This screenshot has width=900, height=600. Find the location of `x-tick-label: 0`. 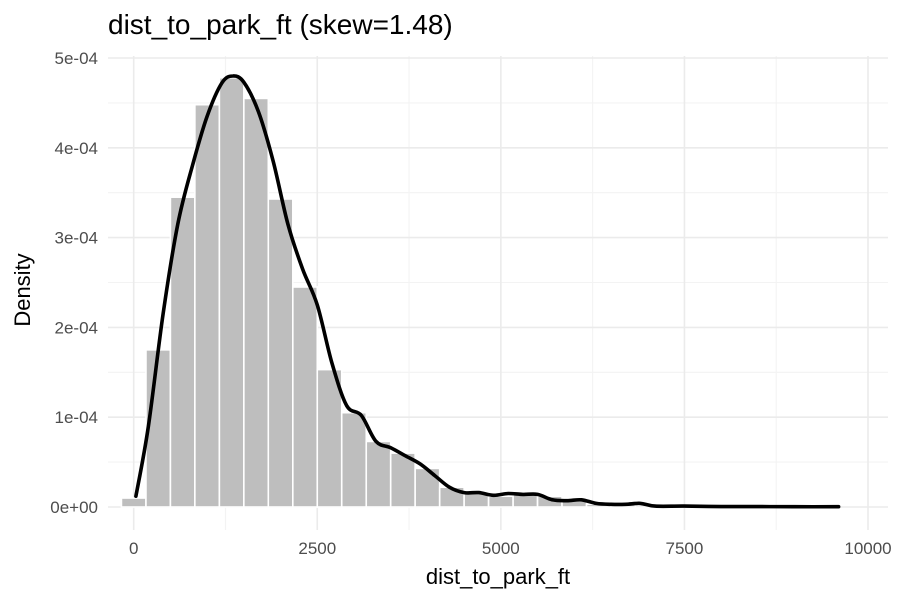

x-tick-label: 0 is located at coordinates (133, 548).